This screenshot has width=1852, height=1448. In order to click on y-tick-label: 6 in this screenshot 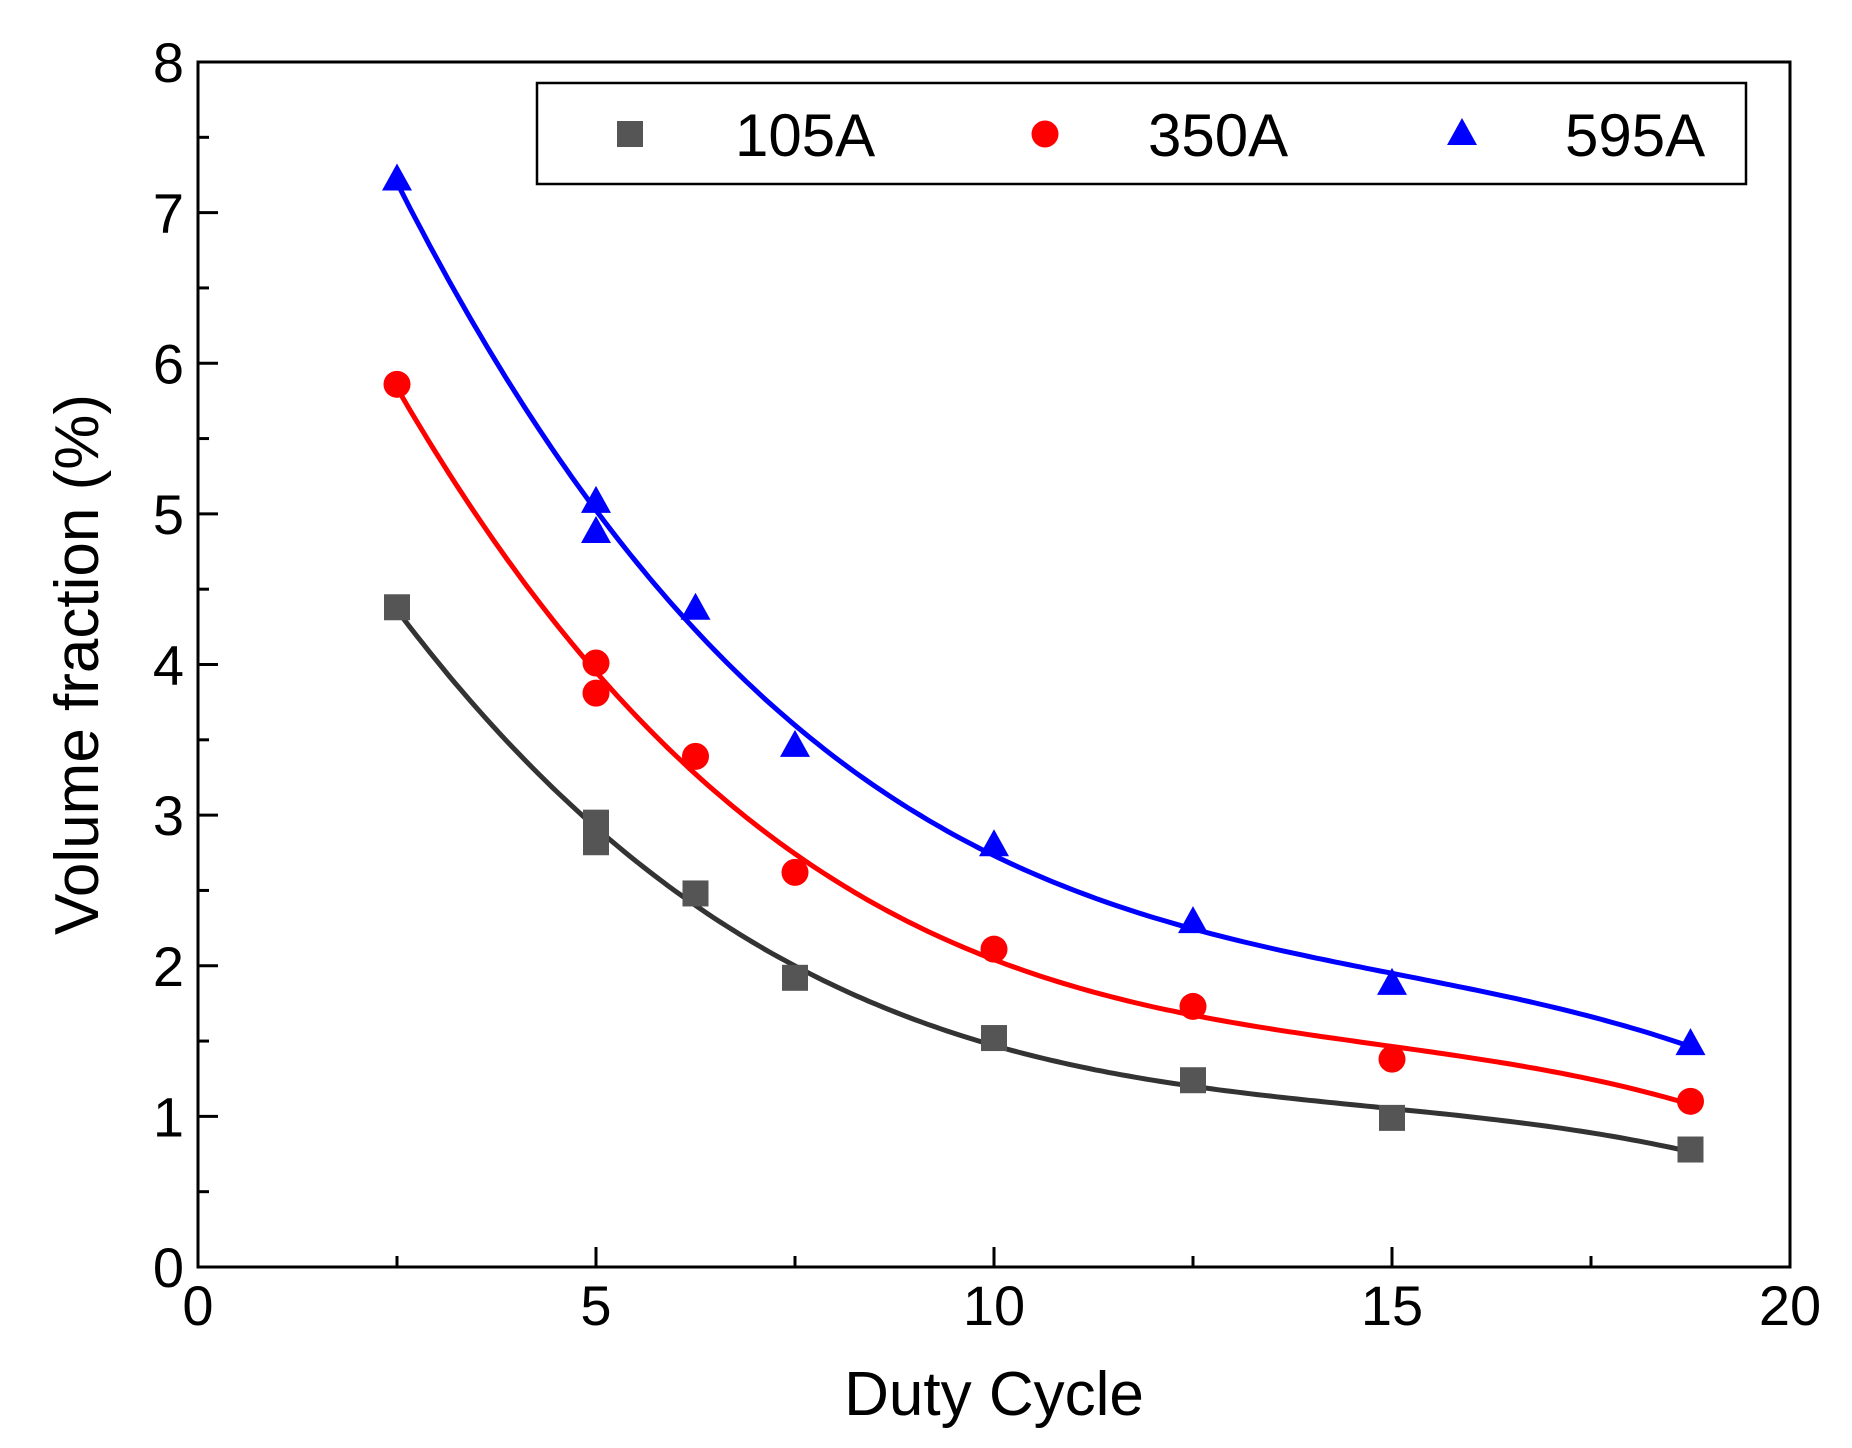, I will do `click(168, 363)`.